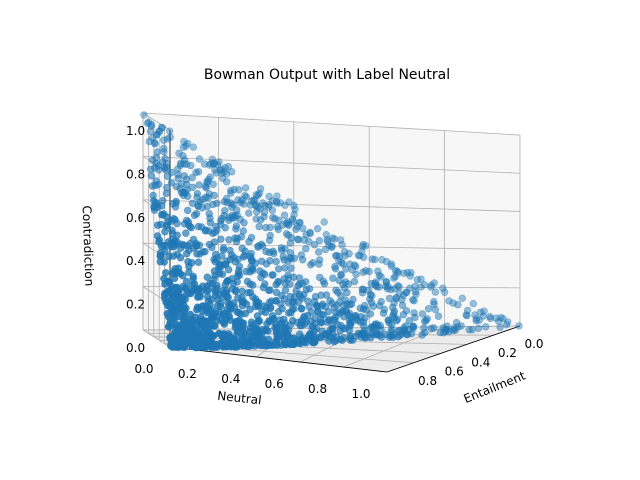 This screenshot has width=640, height=480. What do you see at coordinates (88, 245) in the screenshot?
I see `z-axis-label: Contradiction` at bounding box center [88, 245].